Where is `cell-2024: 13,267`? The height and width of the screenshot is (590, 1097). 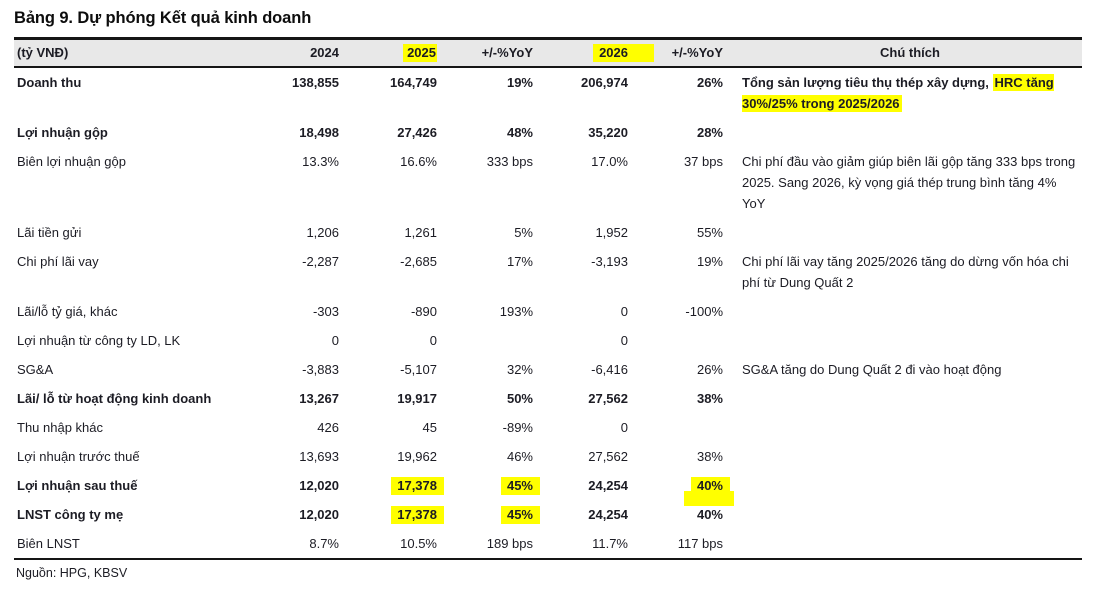
cell-2024: 13,267 is located at coordinates (308, 398).